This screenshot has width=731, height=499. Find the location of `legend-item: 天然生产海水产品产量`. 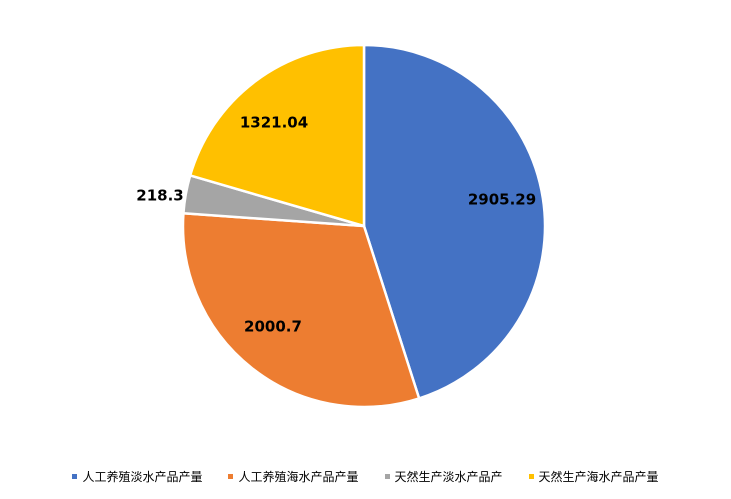

legend-item: 天然生产海水产品产量 is located at coordinates (593, 476).